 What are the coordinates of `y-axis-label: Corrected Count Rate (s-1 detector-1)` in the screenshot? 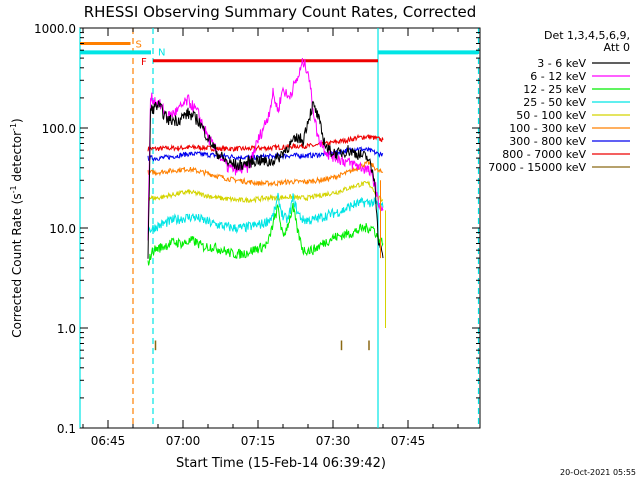 It's located at (16, 227).